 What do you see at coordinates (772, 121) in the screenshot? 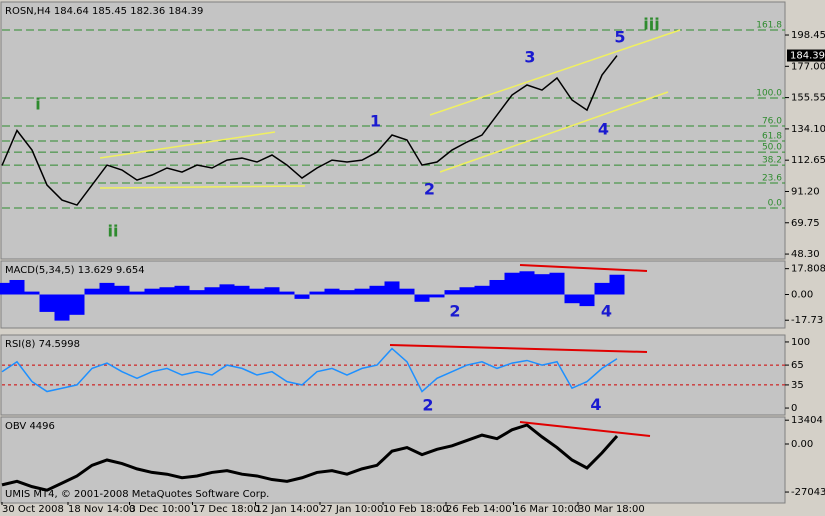
I see `fib-label: 76.0` at bounding box center [772, 121].